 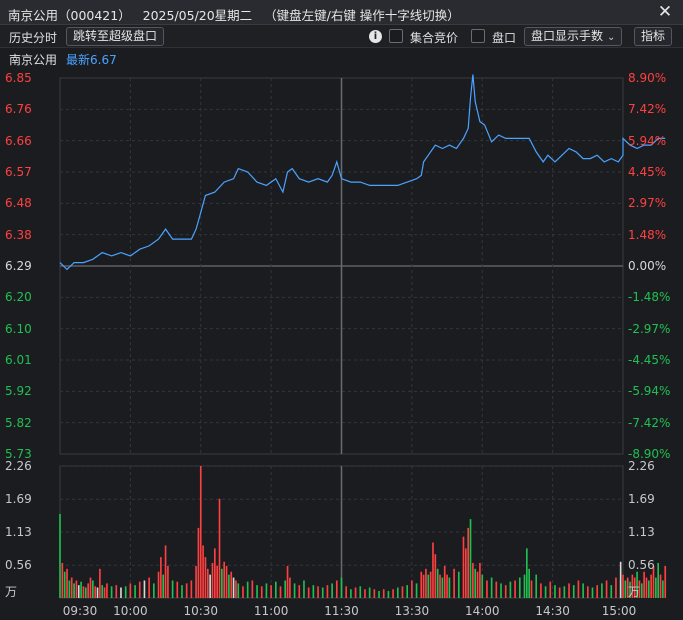 What do you see at coordinates (478, 36) in the screenshot?
I see `order-book-checkbox` at bounding box center [478, 36].